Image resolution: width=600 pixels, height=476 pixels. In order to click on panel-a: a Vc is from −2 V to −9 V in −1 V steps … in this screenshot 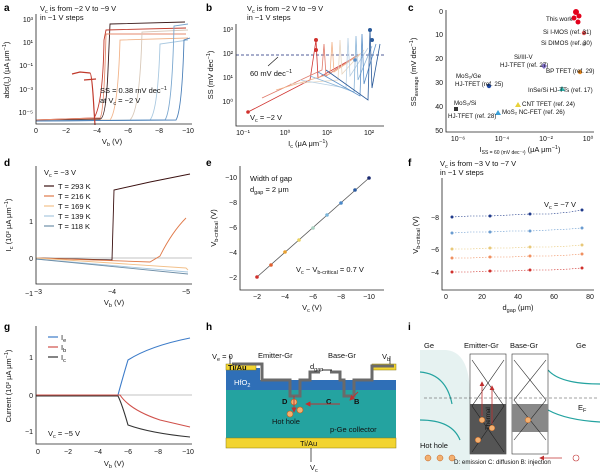, I will do `click(98, 75)`.